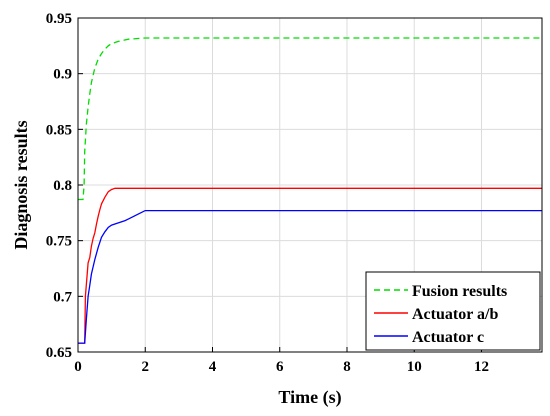  Describe the element at coordinates (21, 184) in the screenshot. I see `y-axis-label: Diagnosis results` at that location.